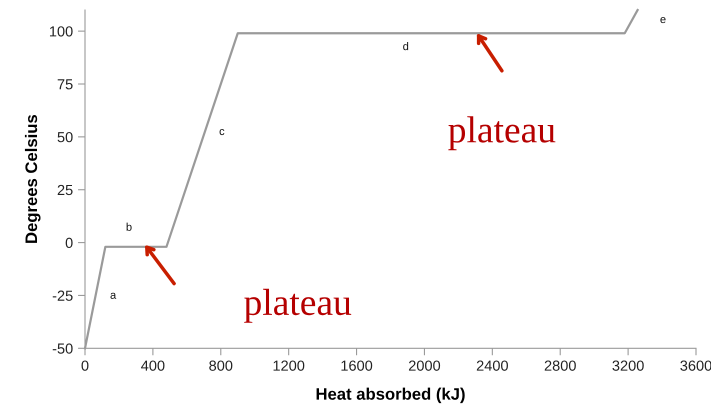  I want to click on y-tick-label: 25, so click(65, 190).